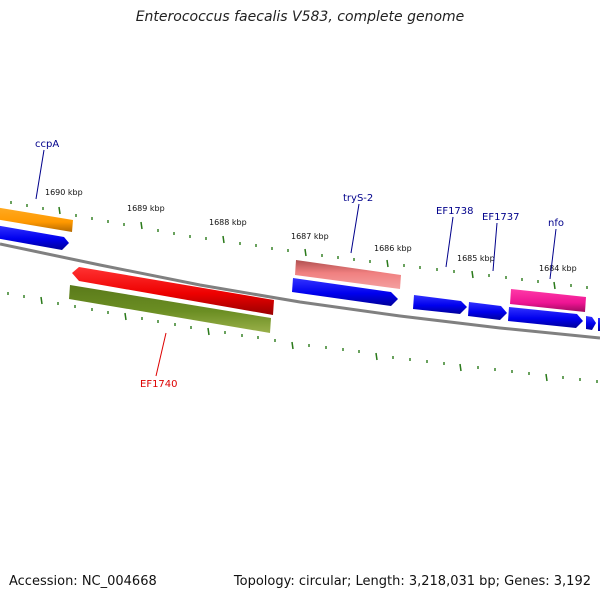  Describe the element at coordinates (358, 198) in the screenshot. I see `gene-label-tryS-2: tryS-2` at that location.